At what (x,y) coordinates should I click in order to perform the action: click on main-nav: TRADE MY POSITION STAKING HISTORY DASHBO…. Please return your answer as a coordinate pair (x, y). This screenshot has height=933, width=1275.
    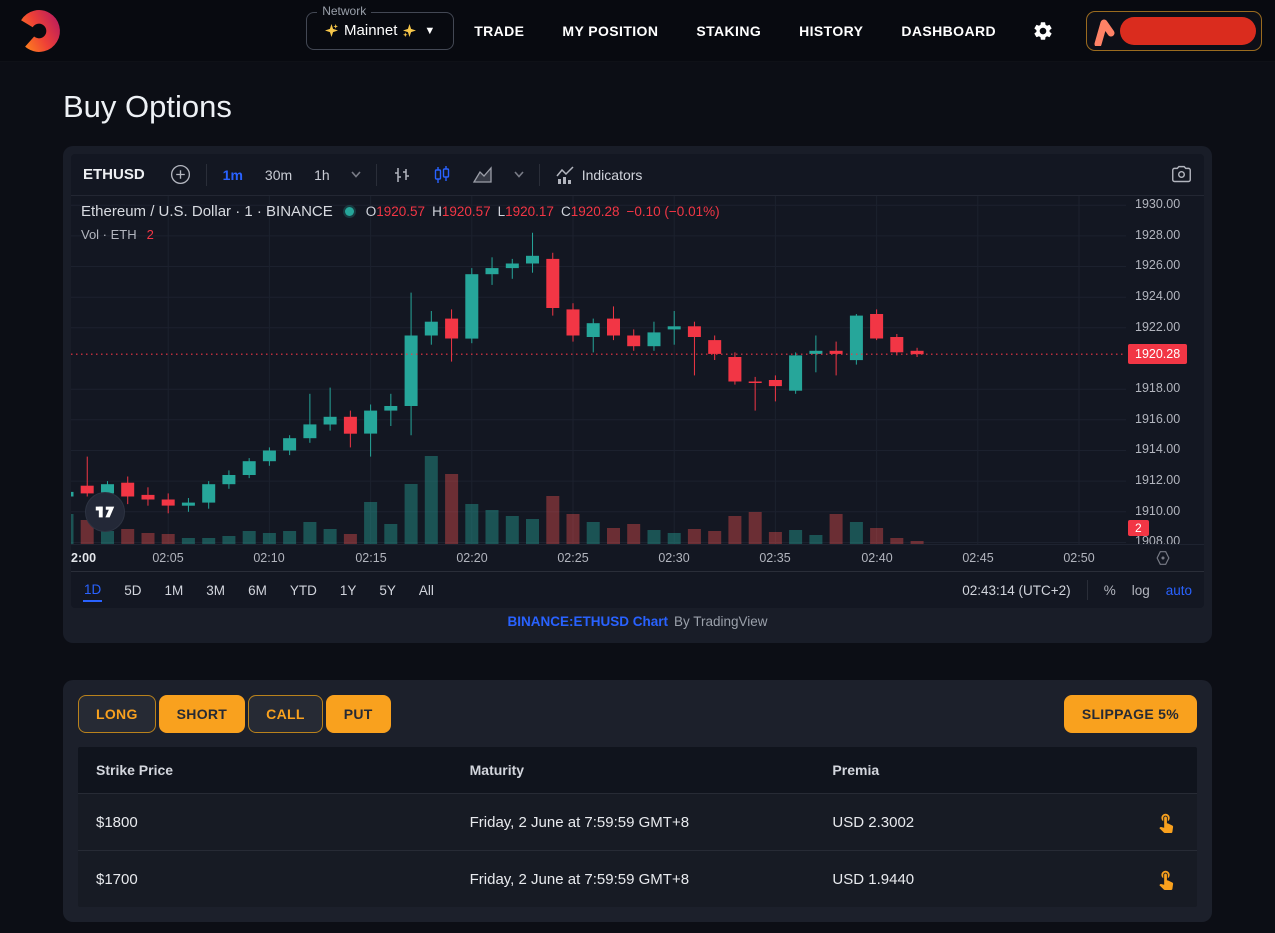
    Looking at the image, I should click on (735, 31).